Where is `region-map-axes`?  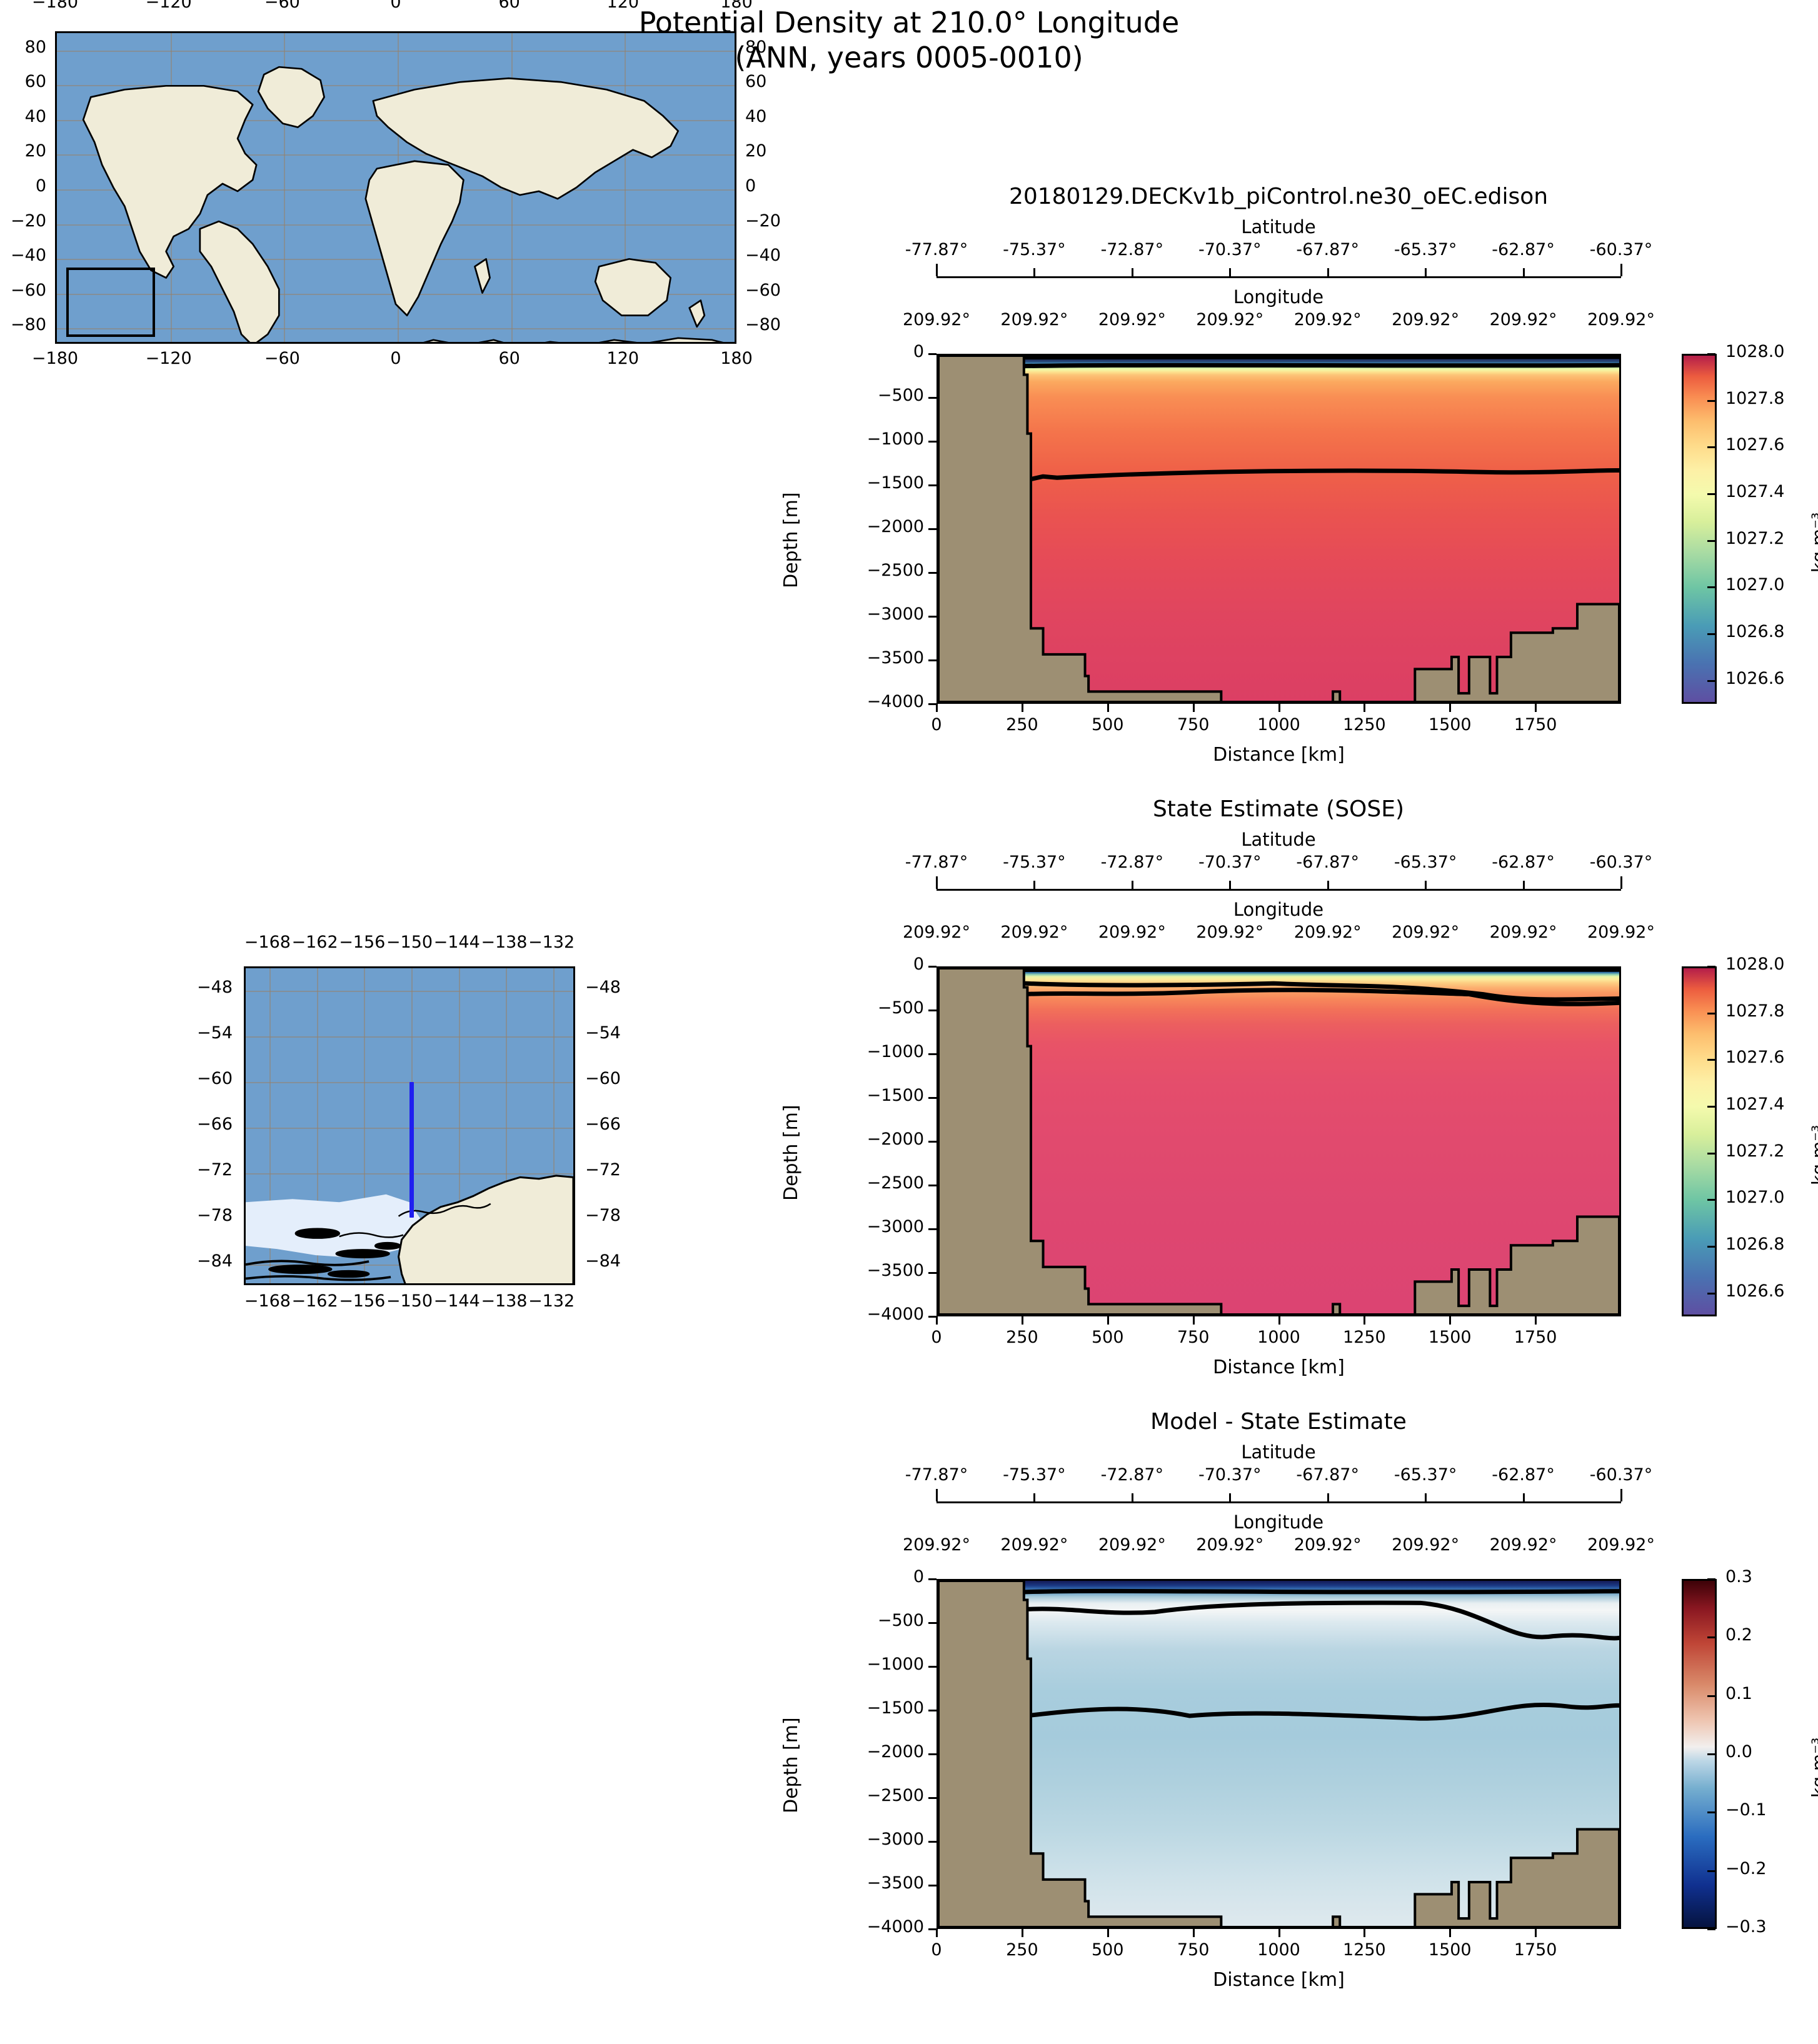 region-map-axes is located at coordinates (409, 1125).